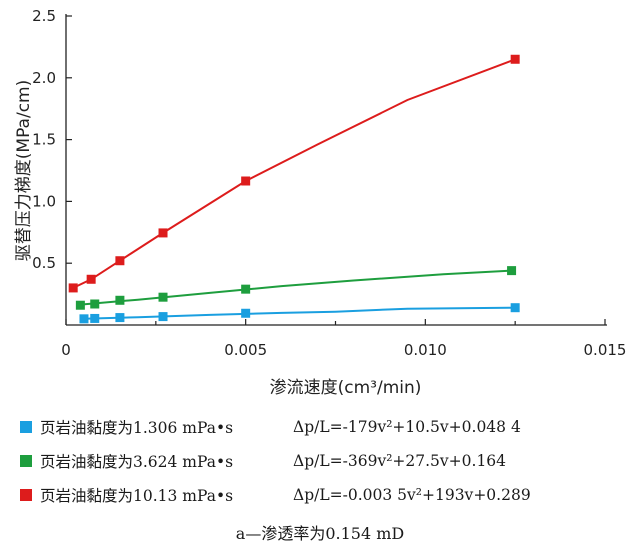 The height and width of the screenshot is (558, 640). Describe the element at coordinates (24, 170) in the screenshot. I see `y-axis-title: 驱替压力梯度(MPa/cm)` at that location.